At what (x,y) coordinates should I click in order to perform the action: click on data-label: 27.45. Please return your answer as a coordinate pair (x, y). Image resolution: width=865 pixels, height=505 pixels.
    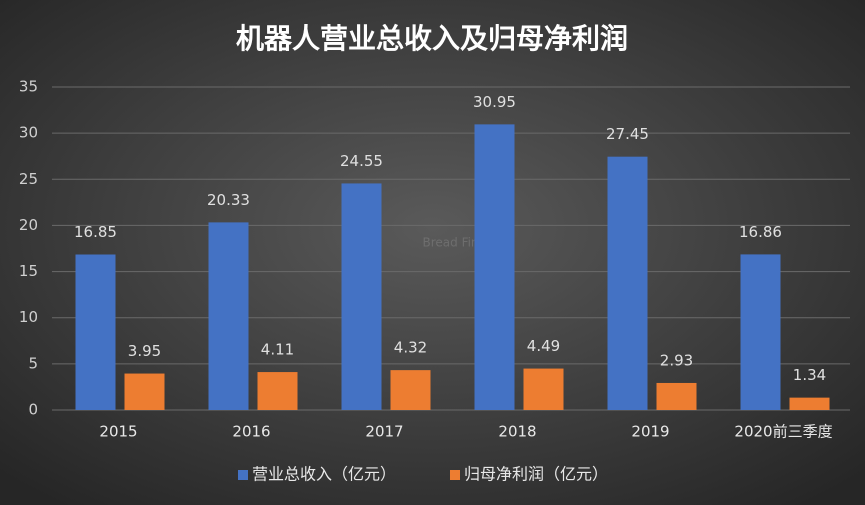
    Looking at the image, I should click on (627, 134).